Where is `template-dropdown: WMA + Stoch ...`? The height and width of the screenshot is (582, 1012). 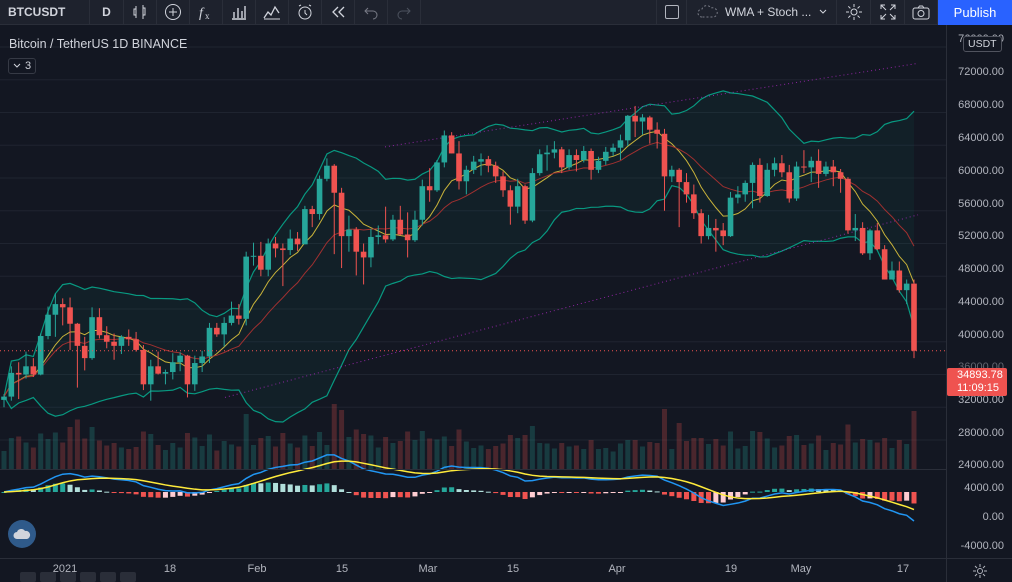 template-dropdown: WMA + Stoch ... is located at coordinates (762, 12).